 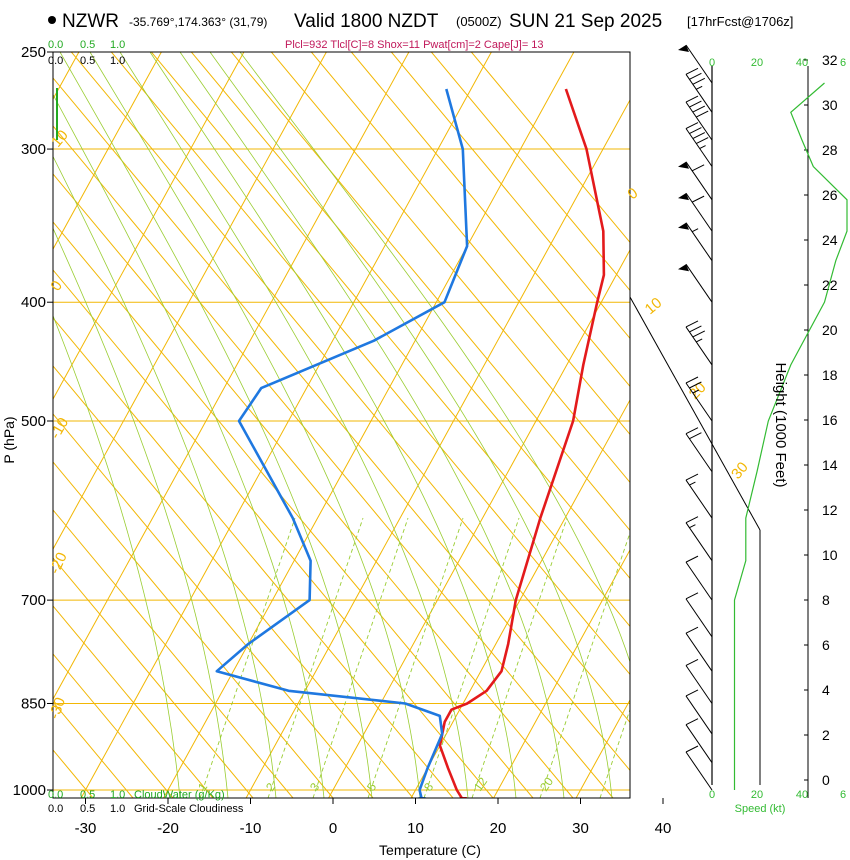 I want to click on height-tick-label: 2, so click(x=826, y=735).